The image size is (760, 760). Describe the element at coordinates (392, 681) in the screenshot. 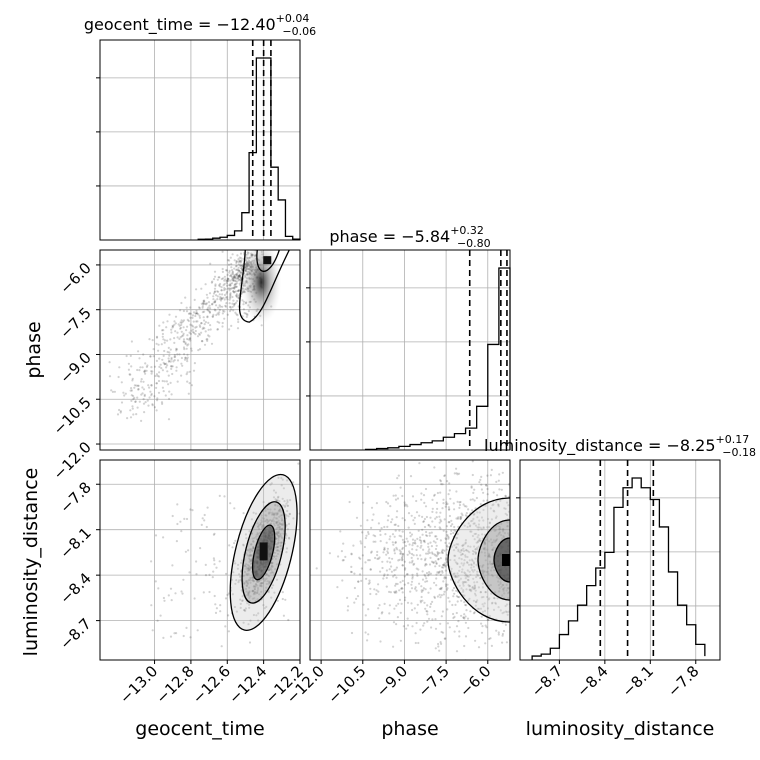

I see `x-tick-label: −9.0` at that location.